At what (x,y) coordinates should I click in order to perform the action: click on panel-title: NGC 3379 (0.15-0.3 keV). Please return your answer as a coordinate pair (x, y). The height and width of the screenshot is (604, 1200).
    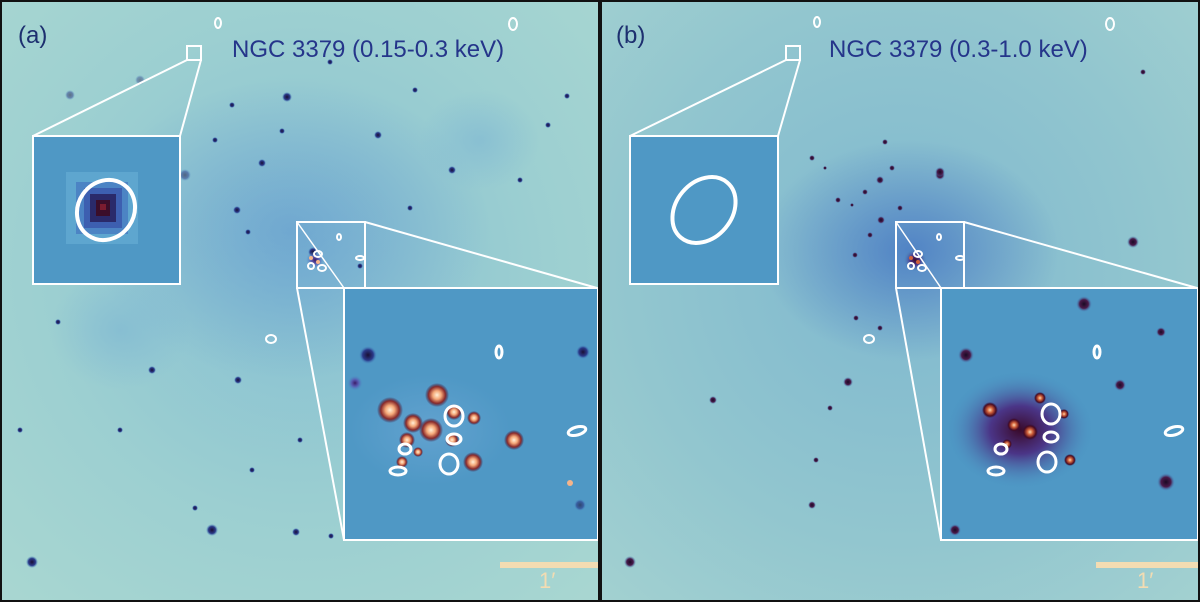
    Looking at the image, I should click on (368, 49).